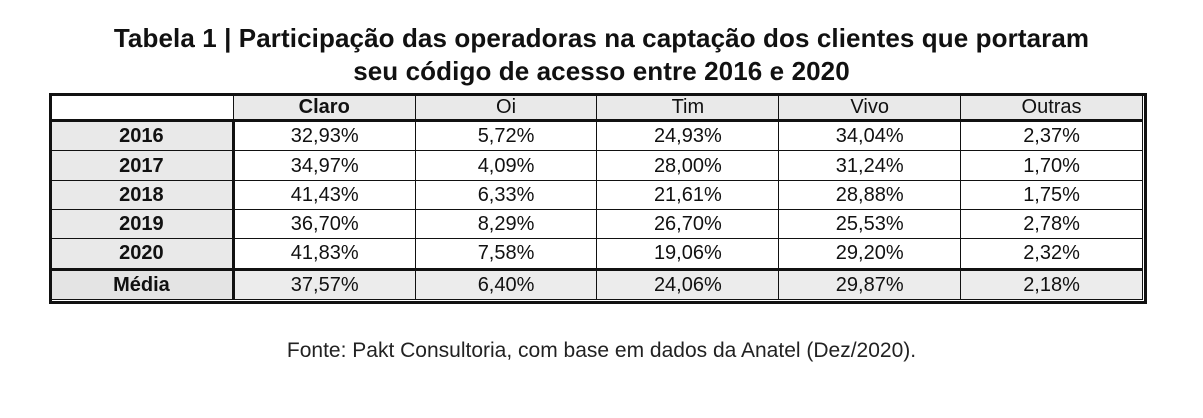 This screenshot has height=418, width=1203. Describe the element at coordinates (324, 254) in the screenshot. I see `table-cell: 41,83%` at that location.